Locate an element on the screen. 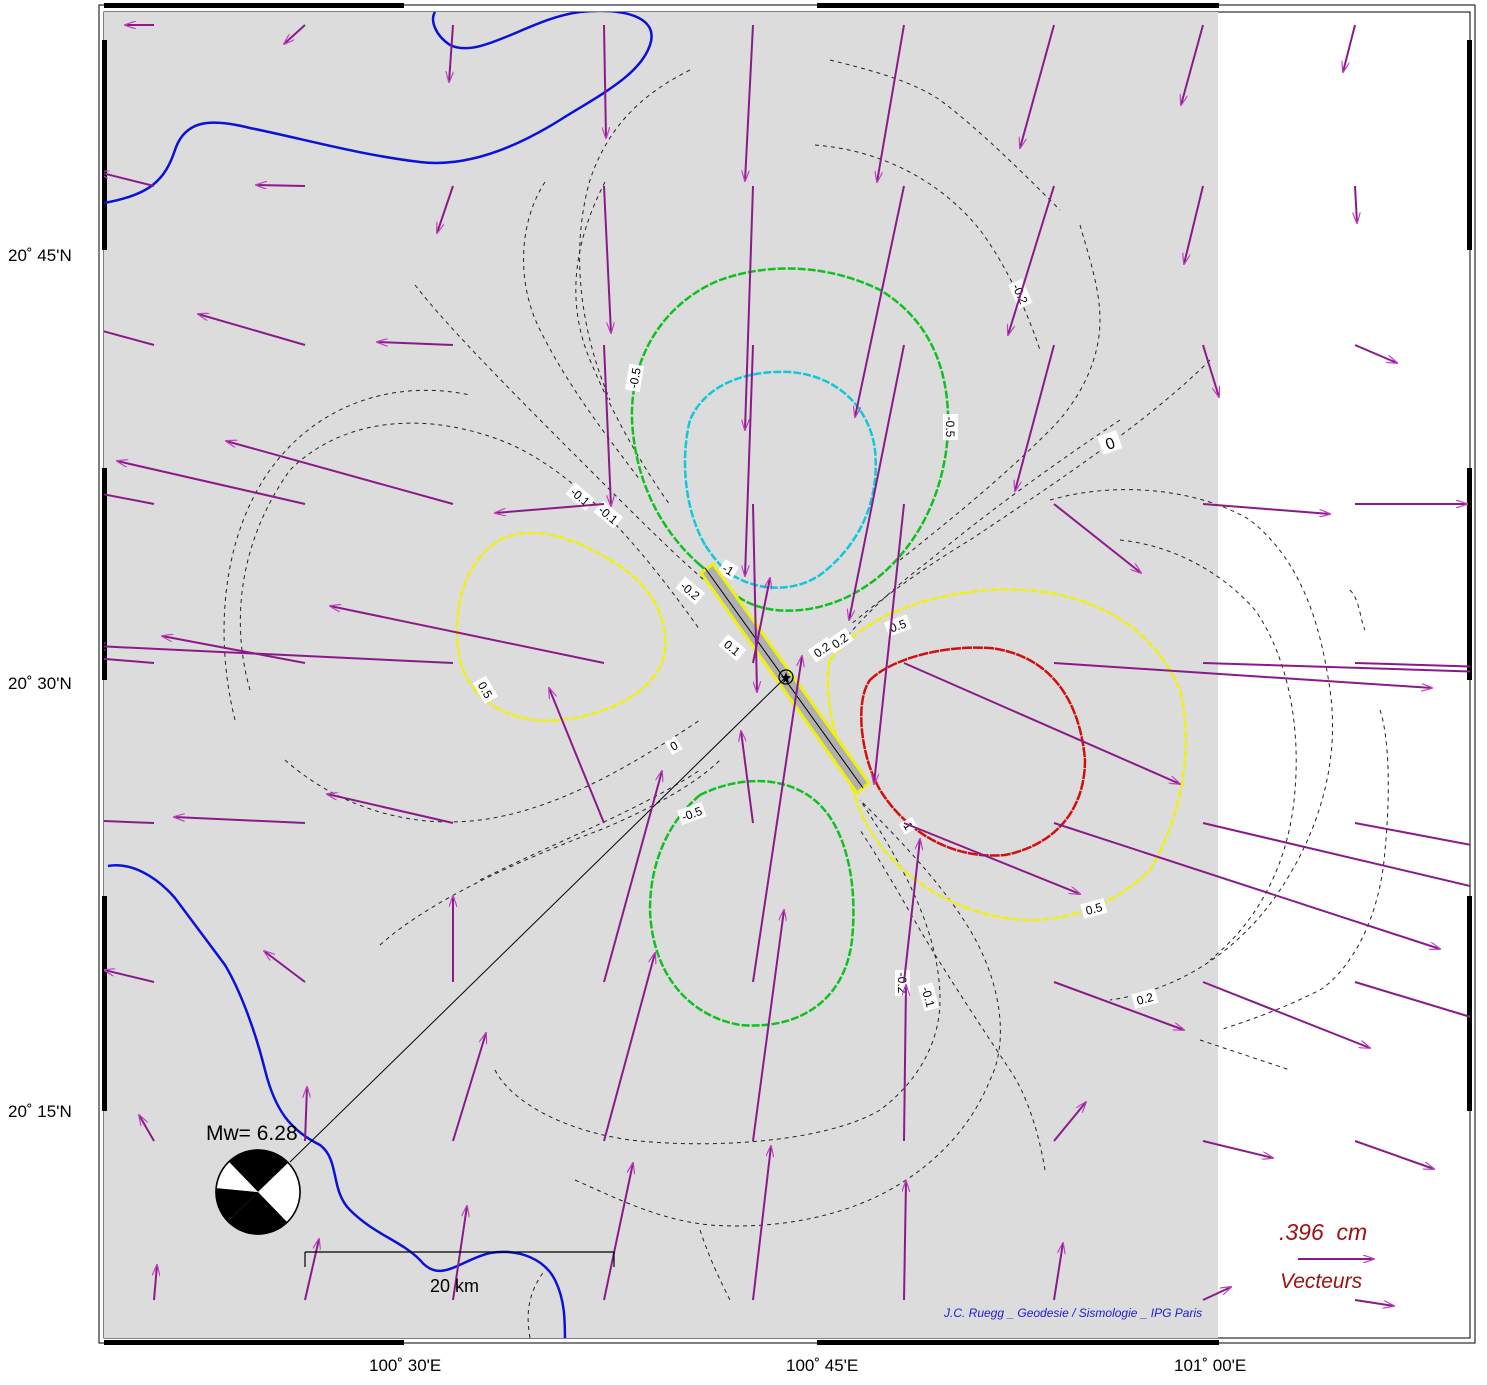  lon-label-101-00: 101˚ 00'E is located at coordinates (1210, 1365).